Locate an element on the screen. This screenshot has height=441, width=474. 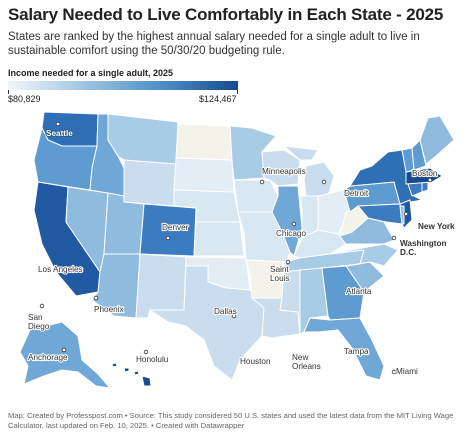
state-delaware is located at coordinates (402, 215).